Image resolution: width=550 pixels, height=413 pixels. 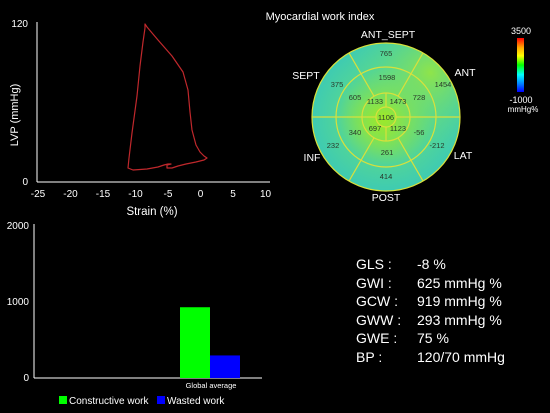 I want to click on bar-y-tick: 2000, so click(x=18, y=226).